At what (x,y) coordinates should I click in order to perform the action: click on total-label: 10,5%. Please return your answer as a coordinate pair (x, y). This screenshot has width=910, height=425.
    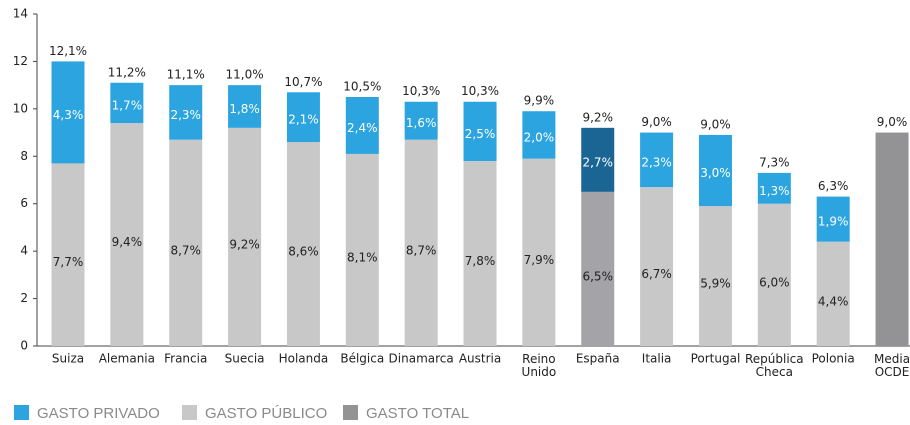
    Looking at the image, I should click on (362, 87).